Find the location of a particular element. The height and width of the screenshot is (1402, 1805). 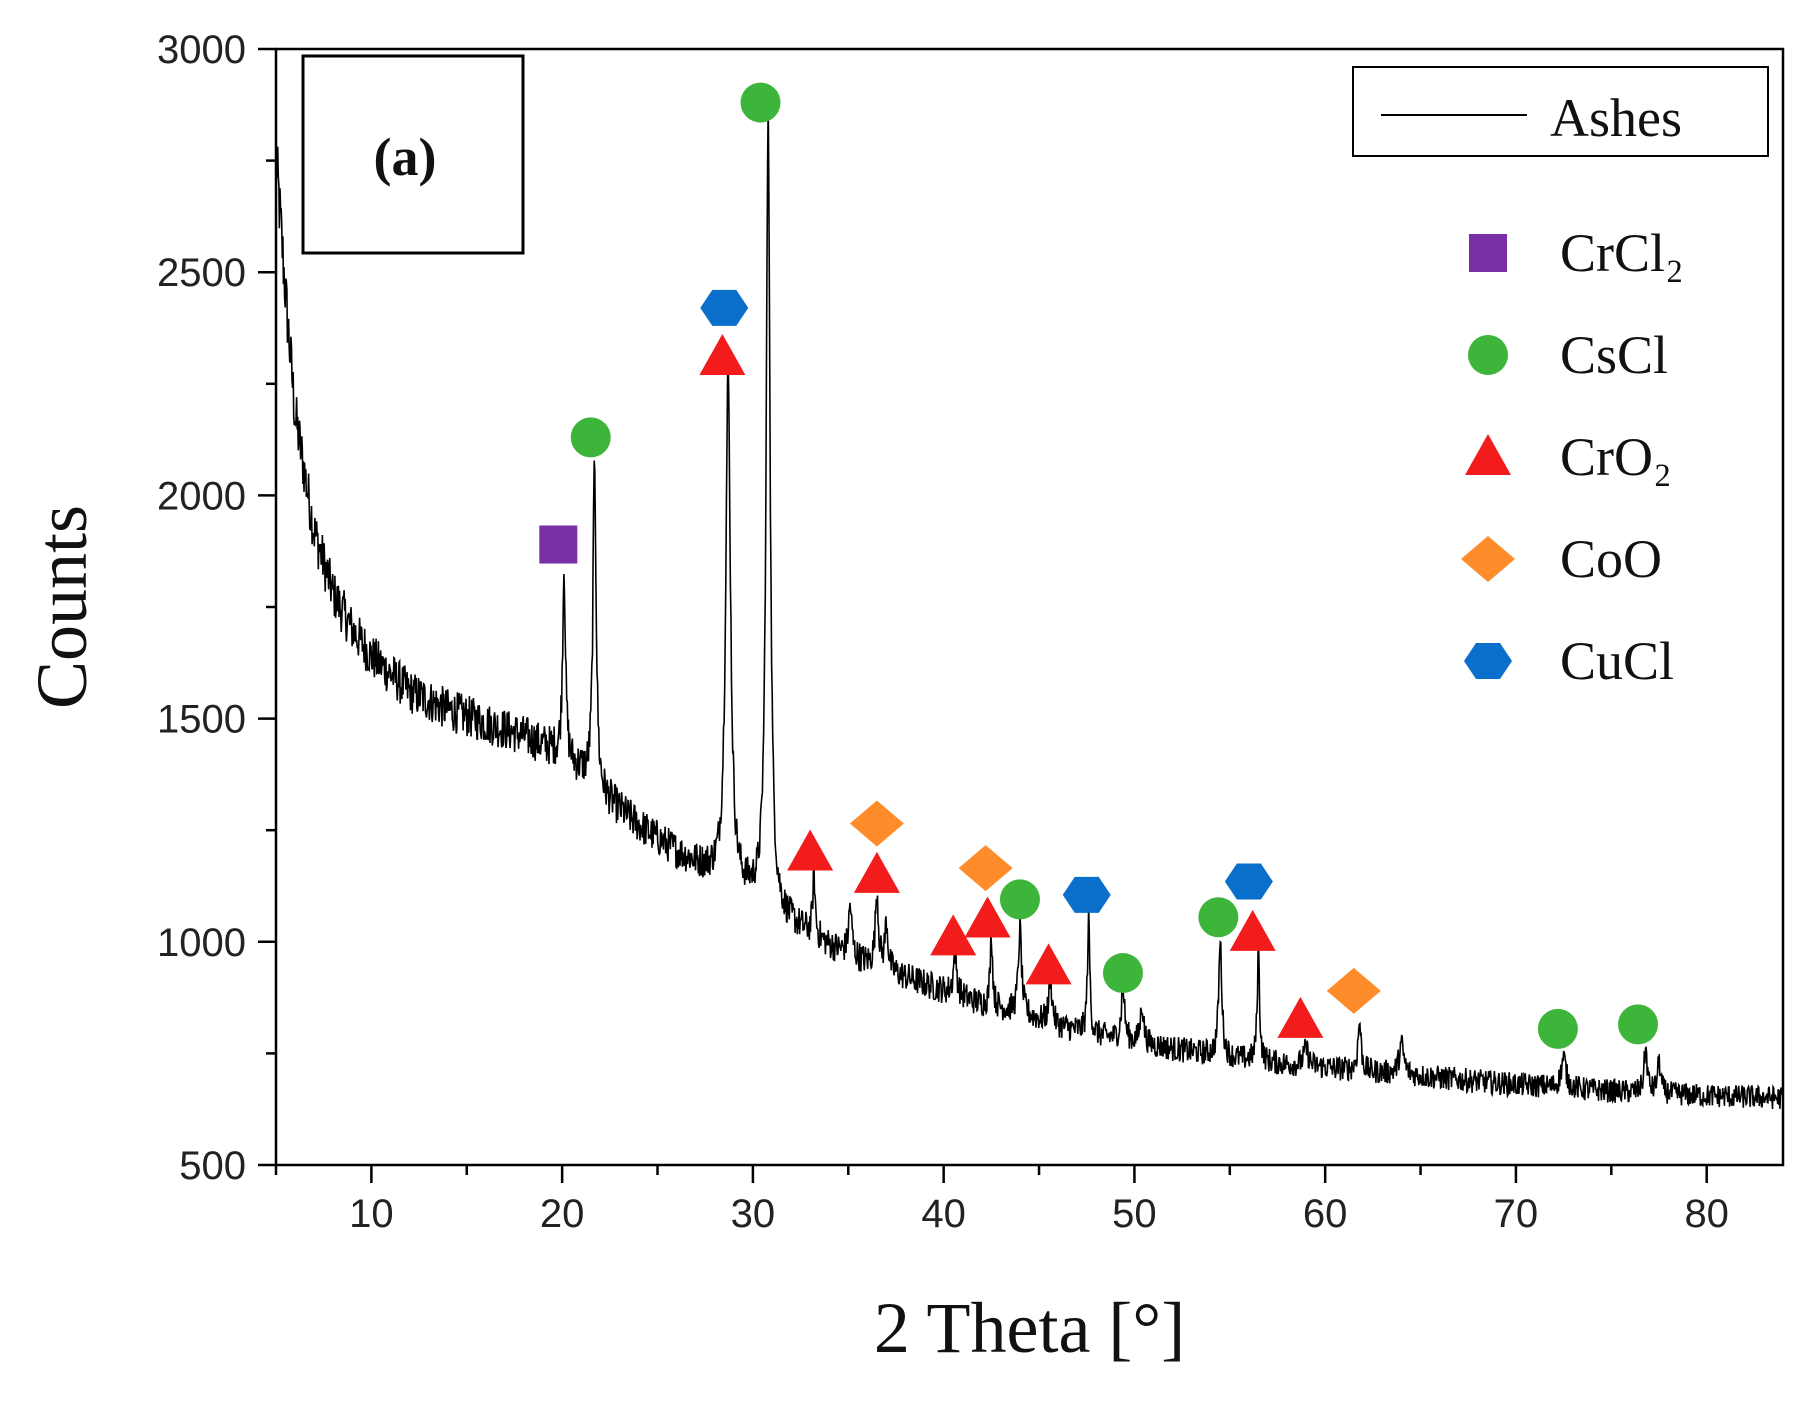

panel-label: (a) is located at coordinates (405, 157).